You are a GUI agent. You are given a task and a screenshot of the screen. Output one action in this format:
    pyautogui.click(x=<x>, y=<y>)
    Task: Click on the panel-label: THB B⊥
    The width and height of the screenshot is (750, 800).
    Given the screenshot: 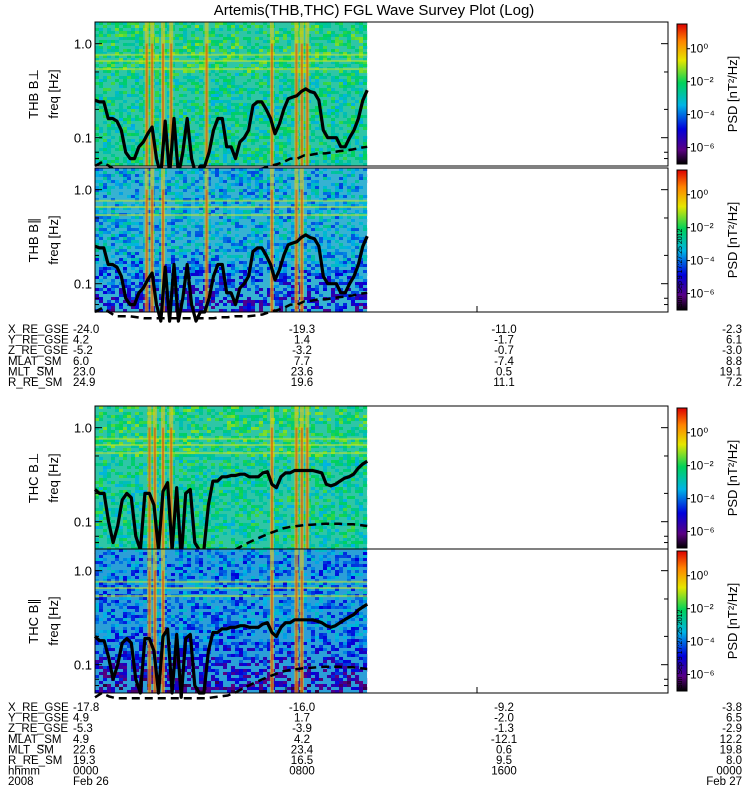 What is the action you would take?
    pyautogui.click(x=33, y=94)
    